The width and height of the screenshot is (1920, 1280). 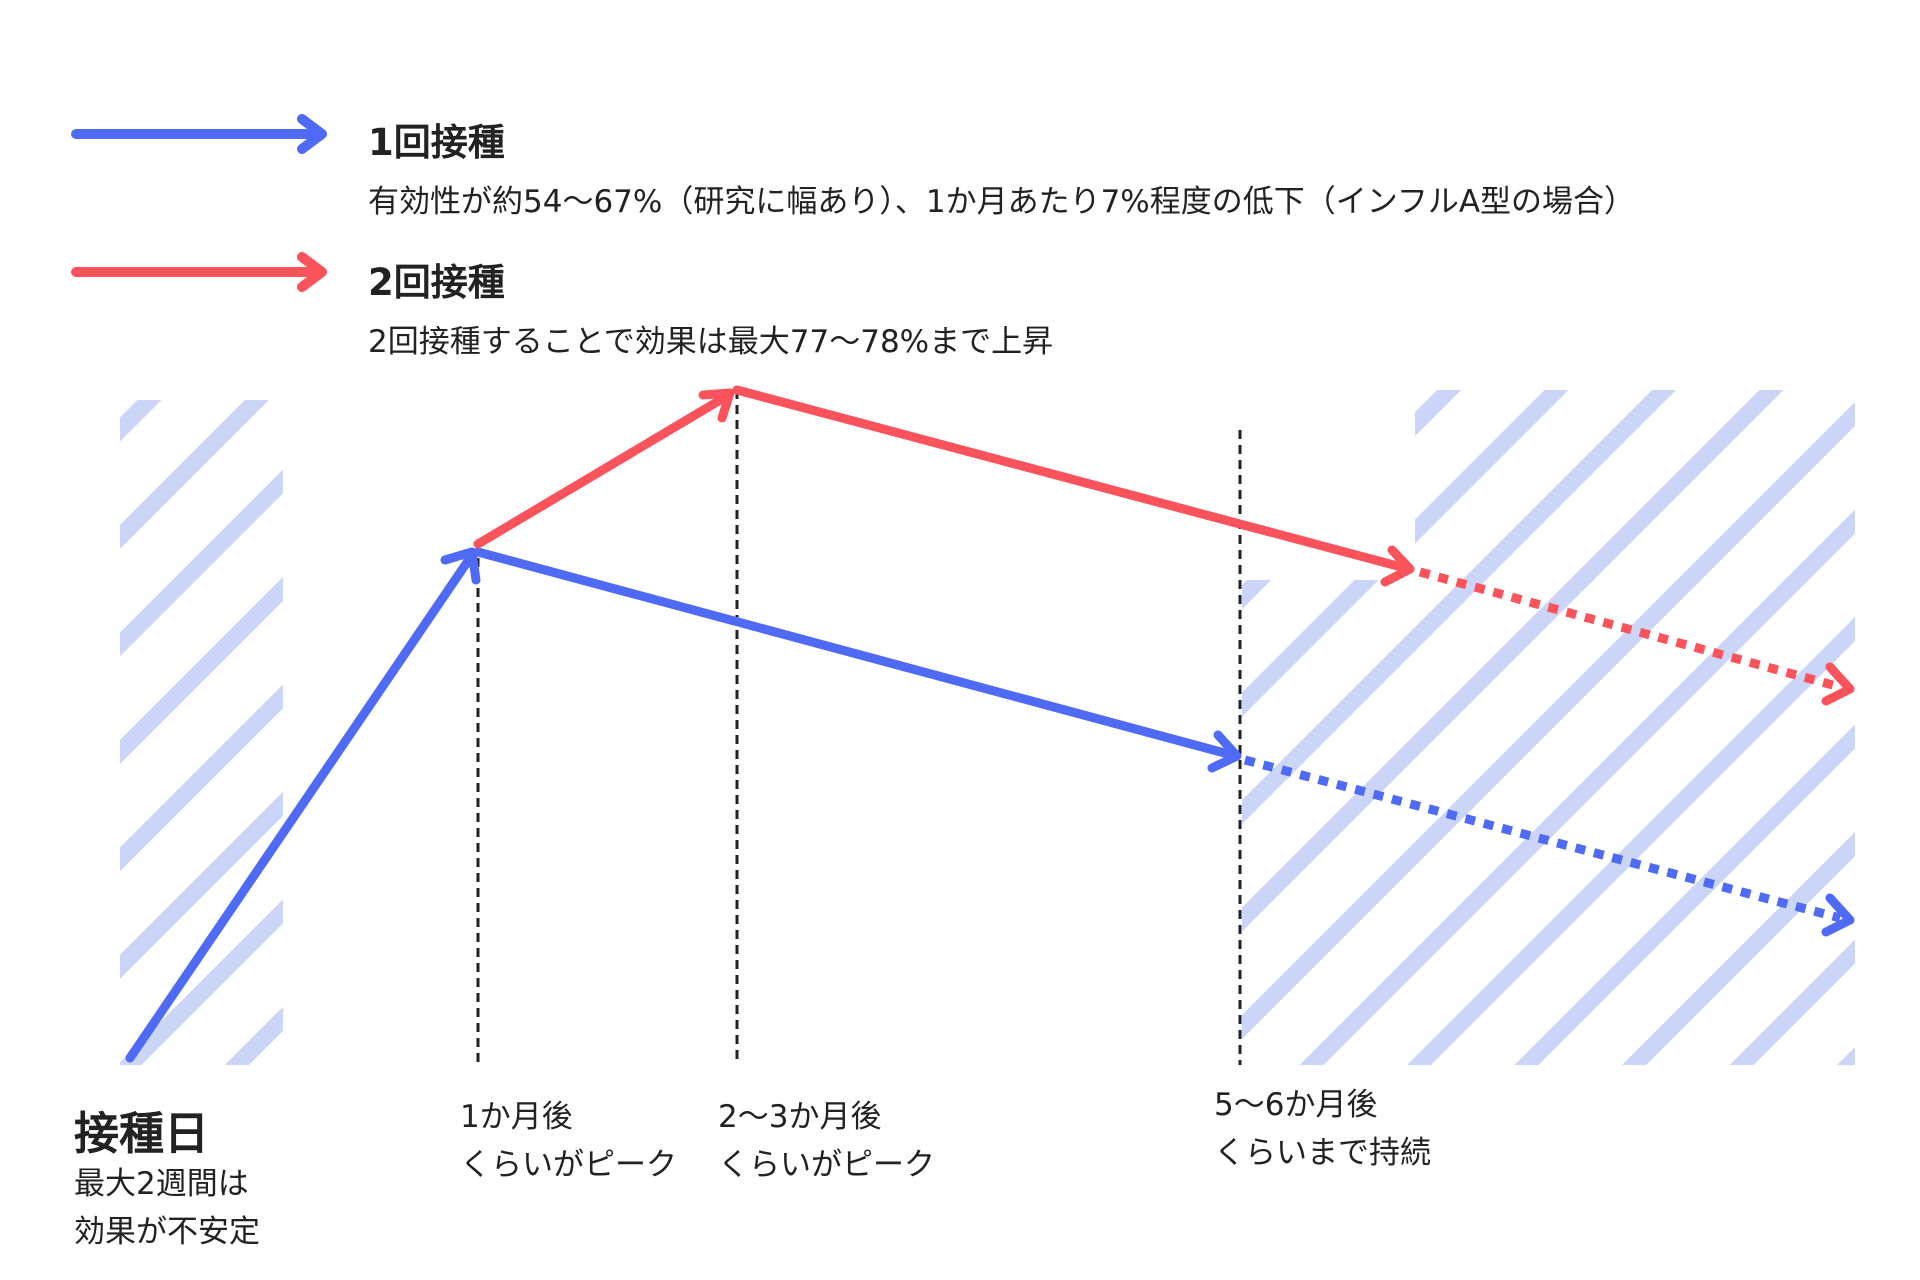 What do you see at coordinates (1071, 479) in the screenshot?
I see `two-dose-decline` at bounding box center [1071, 479].